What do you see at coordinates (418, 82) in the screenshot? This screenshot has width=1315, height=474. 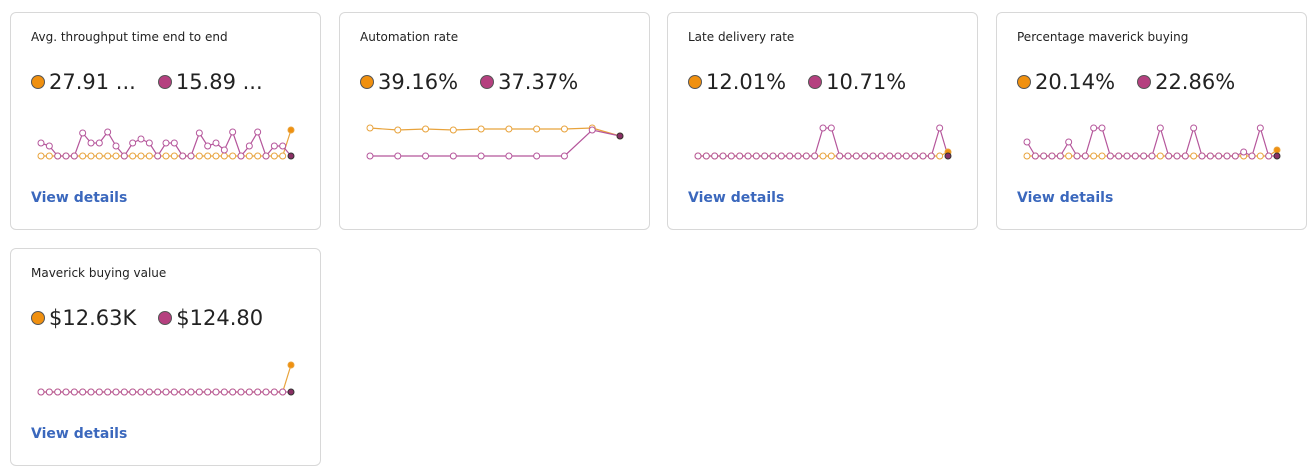 I see `metric-value: 39.16%` at bounding box center [418, 82].